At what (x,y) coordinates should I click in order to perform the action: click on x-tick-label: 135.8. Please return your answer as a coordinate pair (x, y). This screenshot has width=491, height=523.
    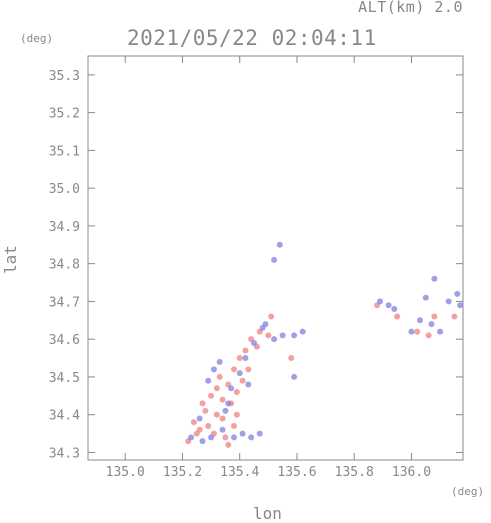
    Looking at the image, I should click on (354, 472).